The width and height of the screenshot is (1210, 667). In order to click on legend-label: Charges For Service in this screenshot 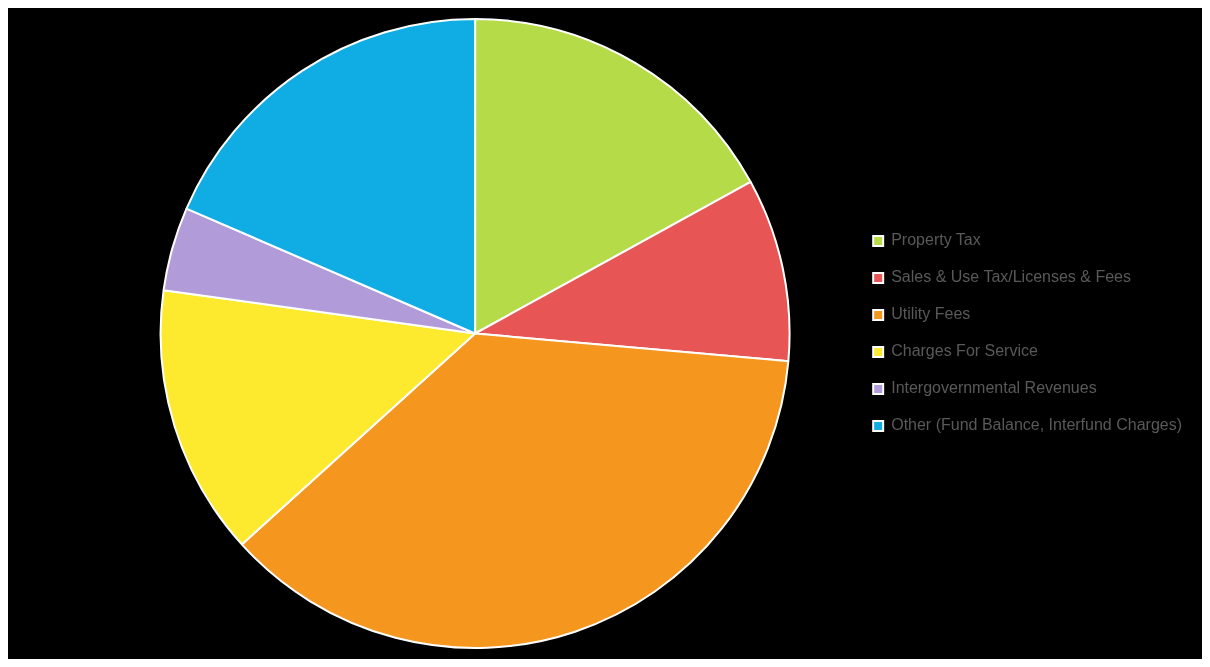, I will do `click(964, 351)`.